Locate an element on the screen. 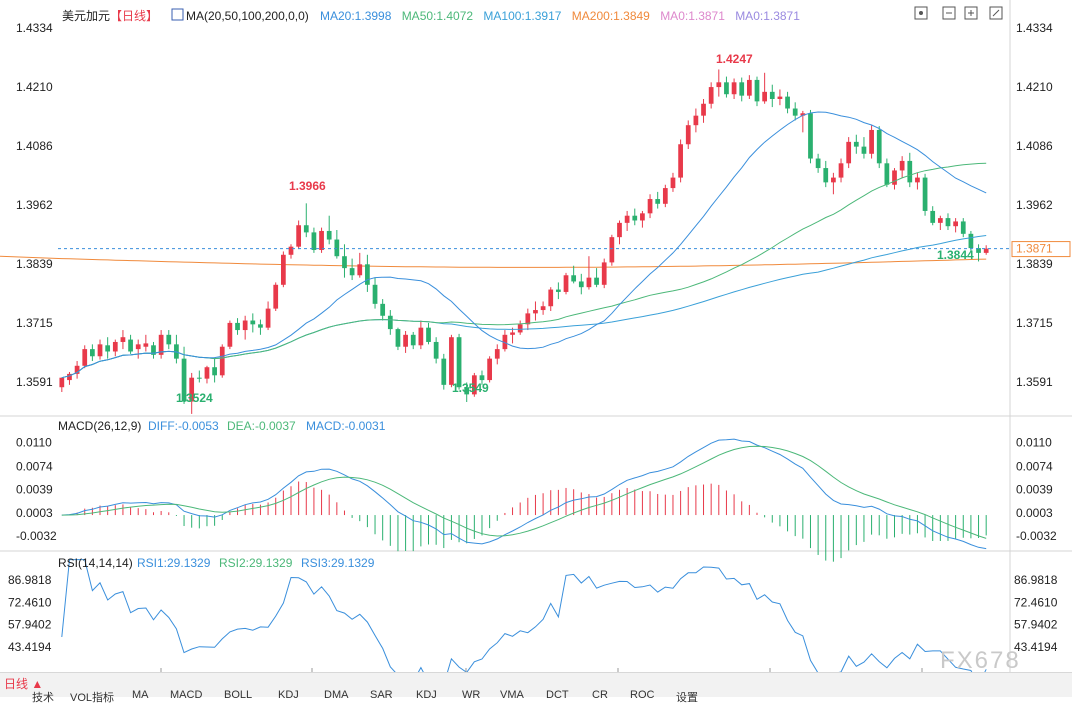 This screenshot has height=705, width=1072. period-selector: 日线 ▲ is located at coordinates (24, 684).